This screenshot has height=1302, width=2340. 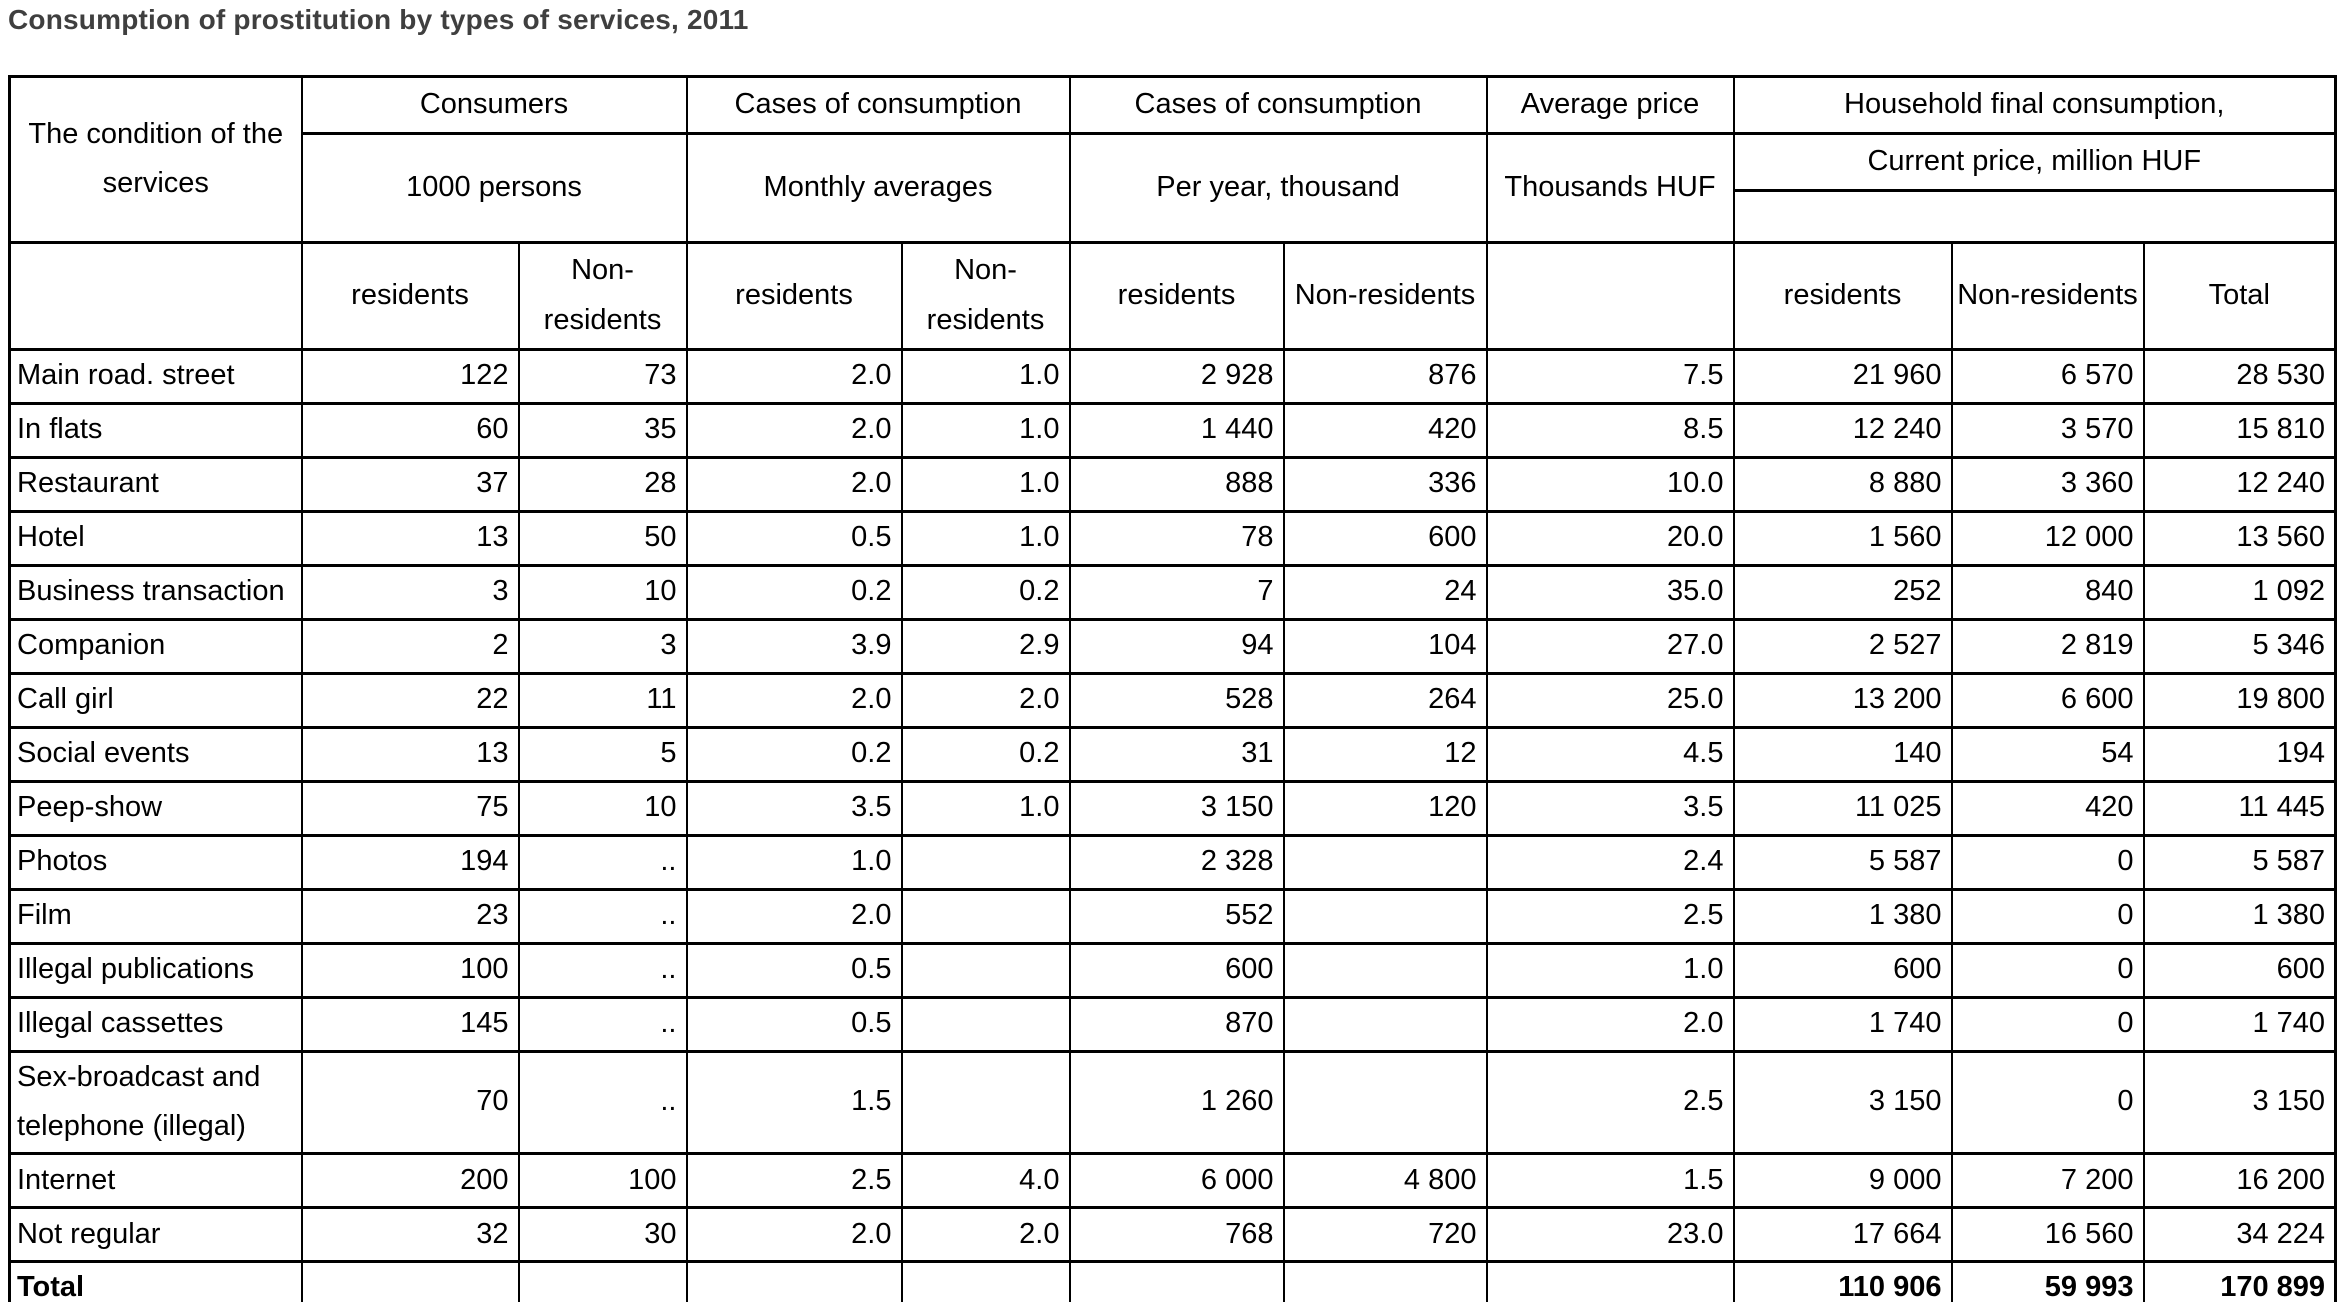 What do you see at coordinates (1842, 700) in the screenshot?
I see `cell: 13 200` at bounding box center [1842, 700].